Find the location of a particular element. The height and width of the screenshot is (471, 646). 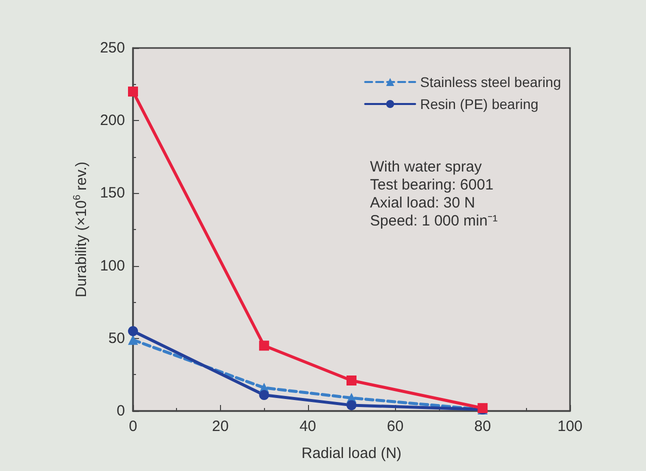

legend-label: Stainless steel bearing is located at coordinates (491, 82).